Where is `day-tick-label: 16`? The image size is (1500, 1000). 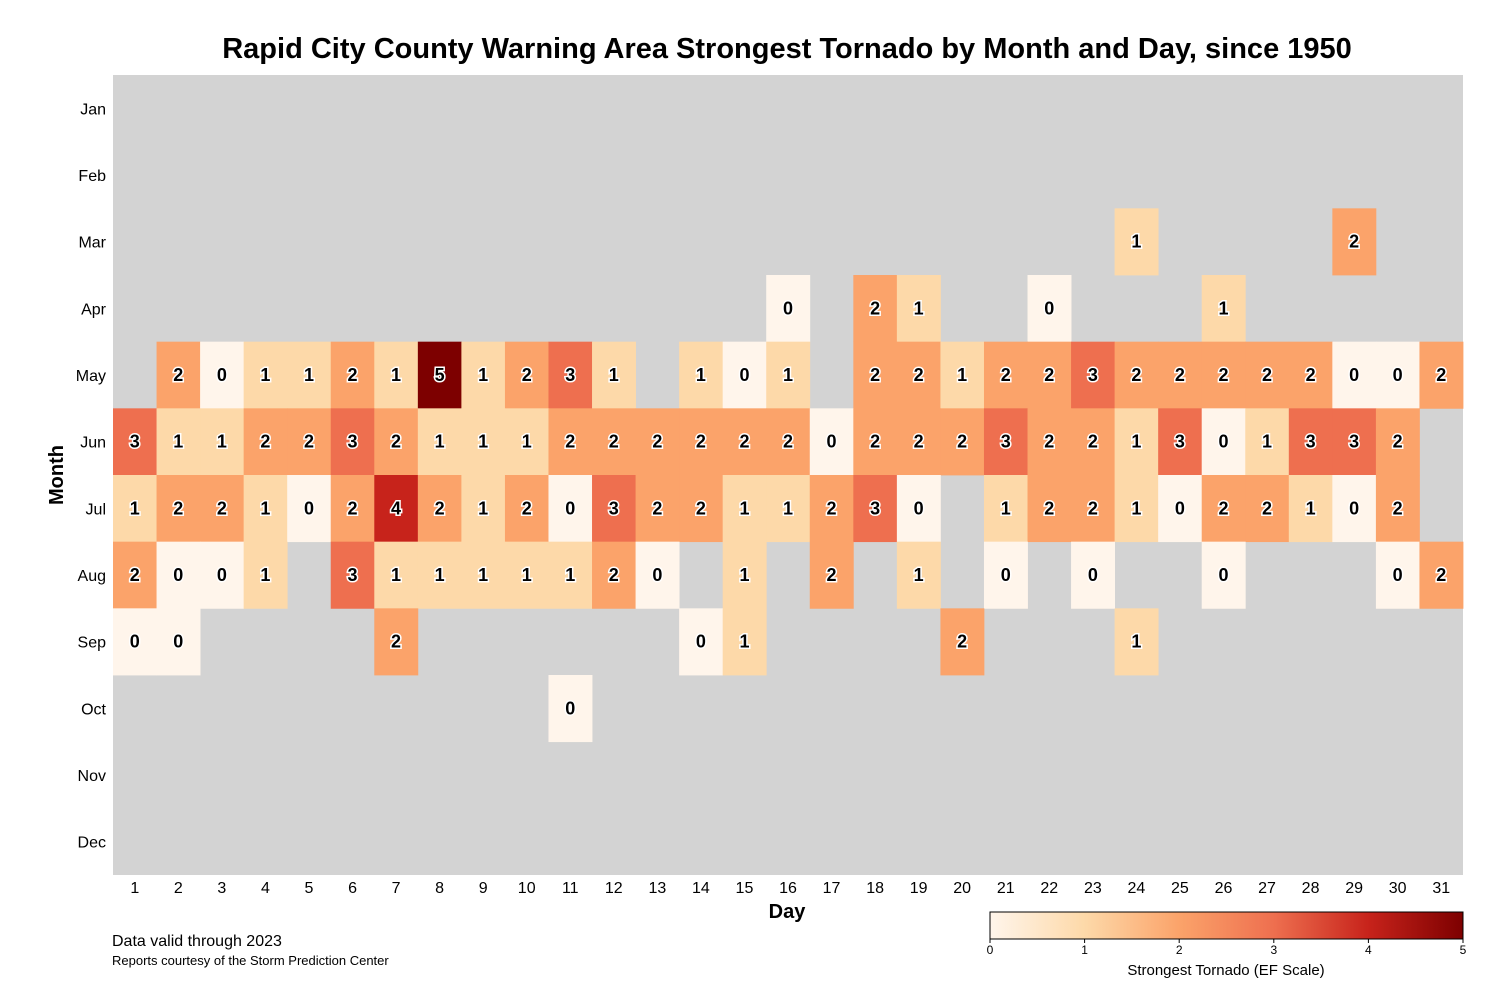 day-tick-label: 16 is located at coordinates (788, 888).